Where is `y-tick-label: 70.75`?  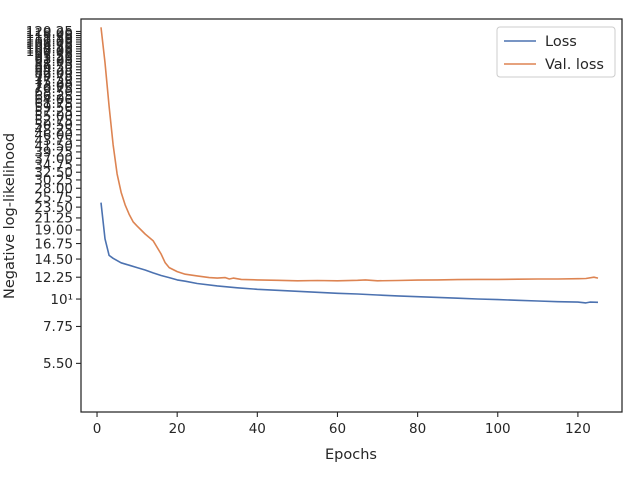 y-tick-label: 70.75 is located at coordinates (53, 89).